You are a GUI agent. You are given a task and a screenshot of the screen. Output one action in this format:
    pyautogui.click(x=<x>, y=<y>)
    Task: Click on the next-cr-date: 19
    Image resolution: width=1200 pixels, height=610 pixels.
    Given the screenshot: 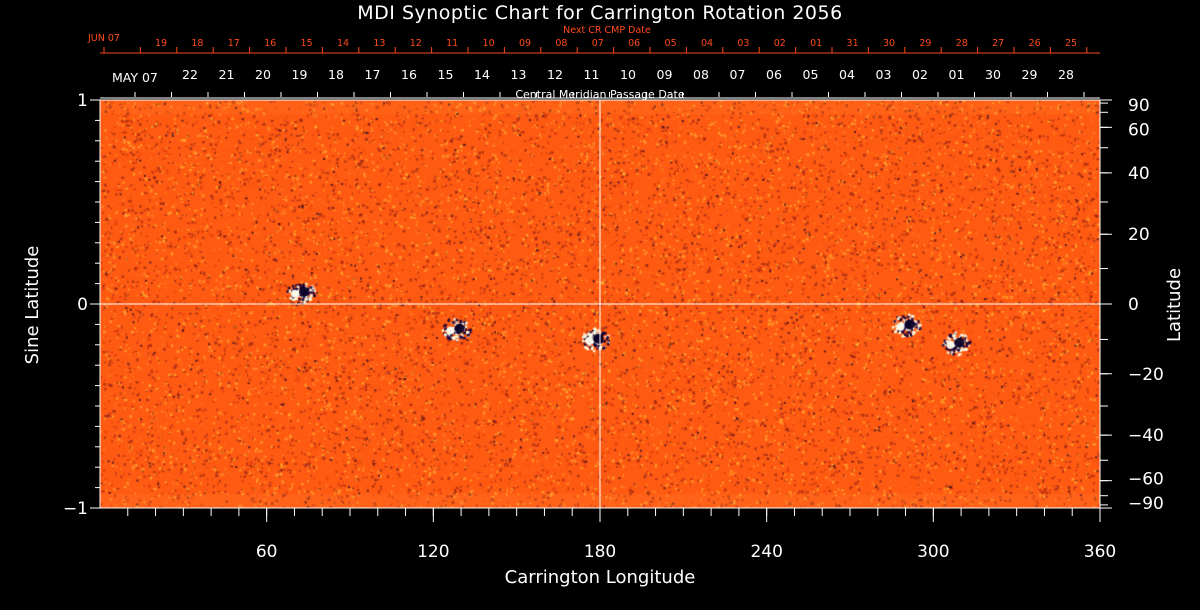 What is the action you would take?
    pyautogui.click(x=161, y=43)
    